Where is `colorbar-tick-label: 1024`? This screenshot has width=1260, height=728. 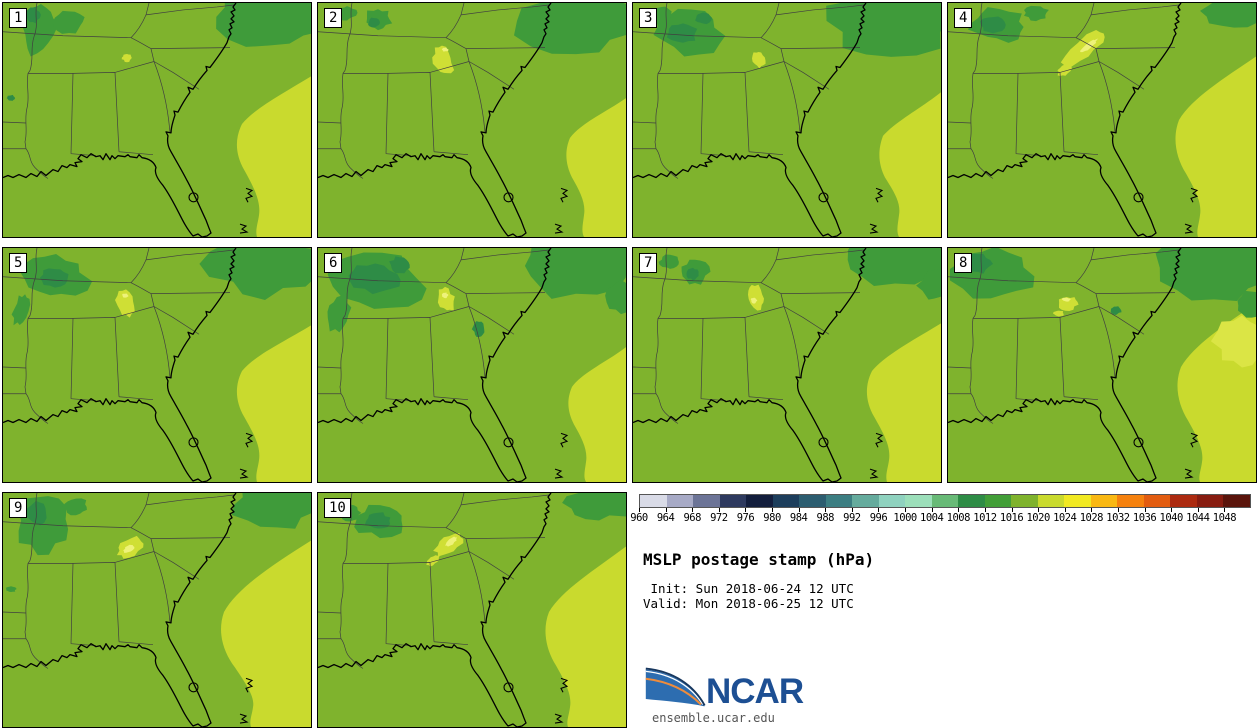
colorbar-tick-label: 1024 is located at coordinates (1065, 518).